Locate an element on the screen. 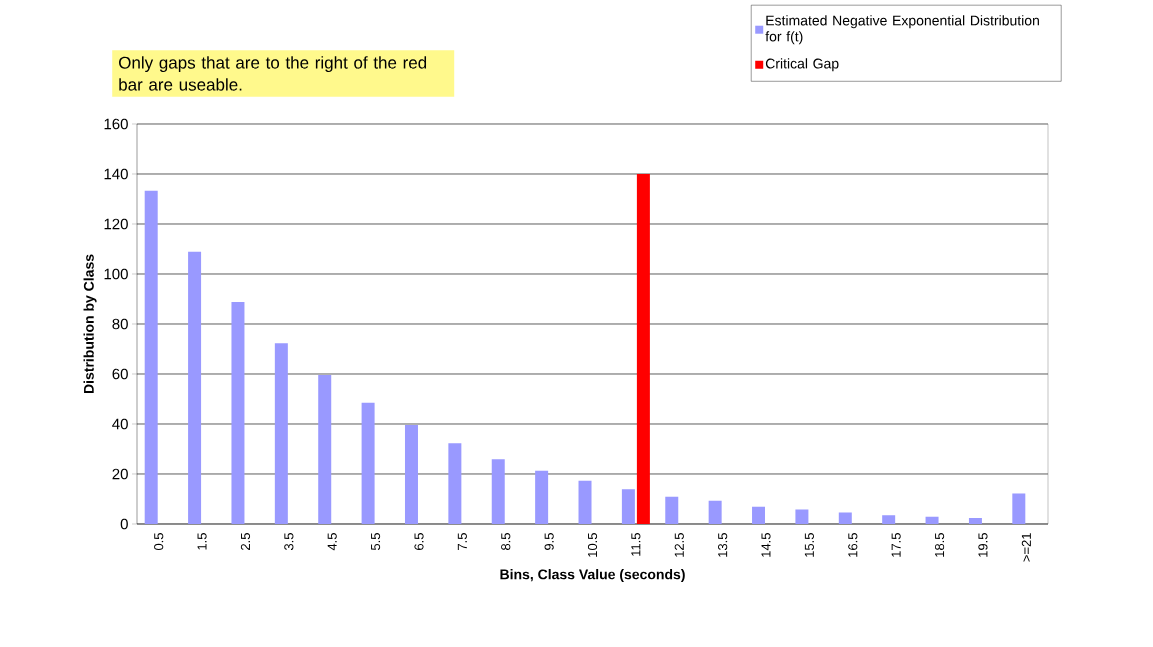  x-tick-label: 11.5 is located at coordinates (636, 544).